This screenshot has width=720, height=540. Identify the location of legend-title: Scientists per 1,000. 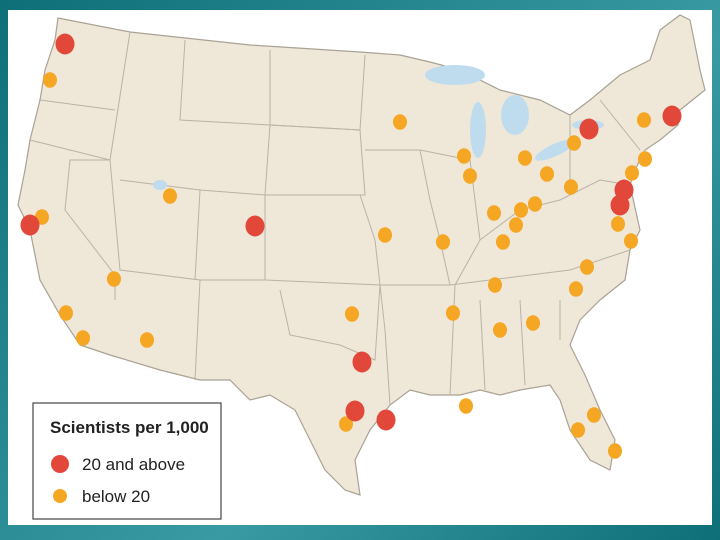
(129, 427).